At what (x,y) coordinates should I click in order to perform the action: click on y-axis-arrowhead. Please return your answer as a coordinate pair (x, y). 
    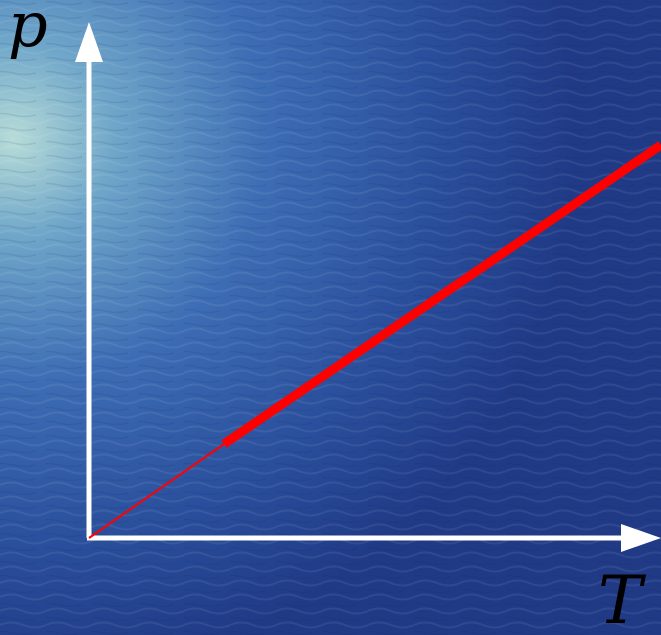
    Looking at the image, I should click on (89, 42).